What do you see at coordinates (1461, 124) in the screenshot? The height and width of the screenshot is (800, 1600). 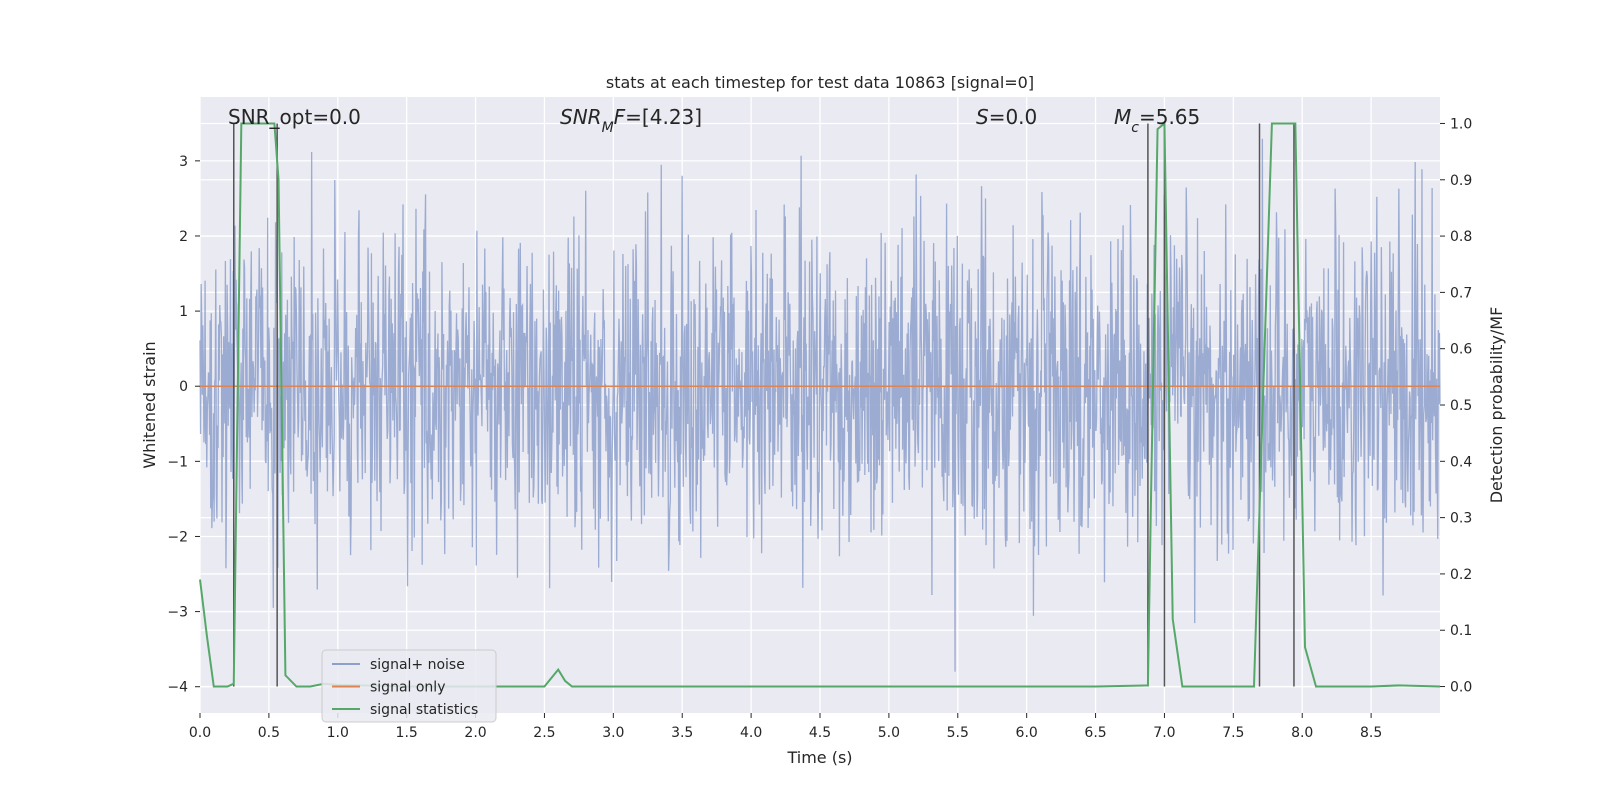 I see `y2-tick-label: 1.0` at bounding box center [1461, 124].